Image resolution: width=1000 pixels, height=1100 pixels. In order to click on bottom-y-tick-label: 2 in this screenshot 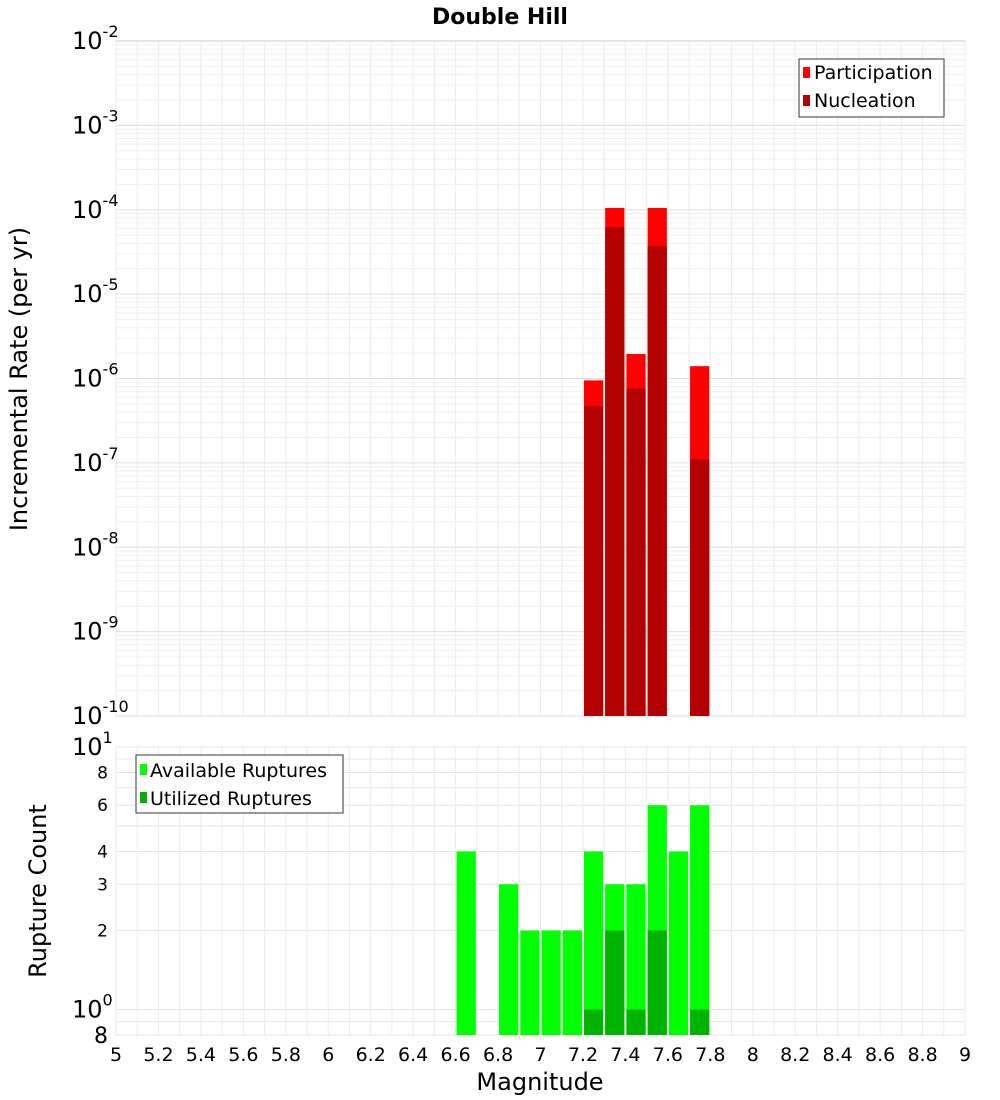, I will do `click(102, 932)`.